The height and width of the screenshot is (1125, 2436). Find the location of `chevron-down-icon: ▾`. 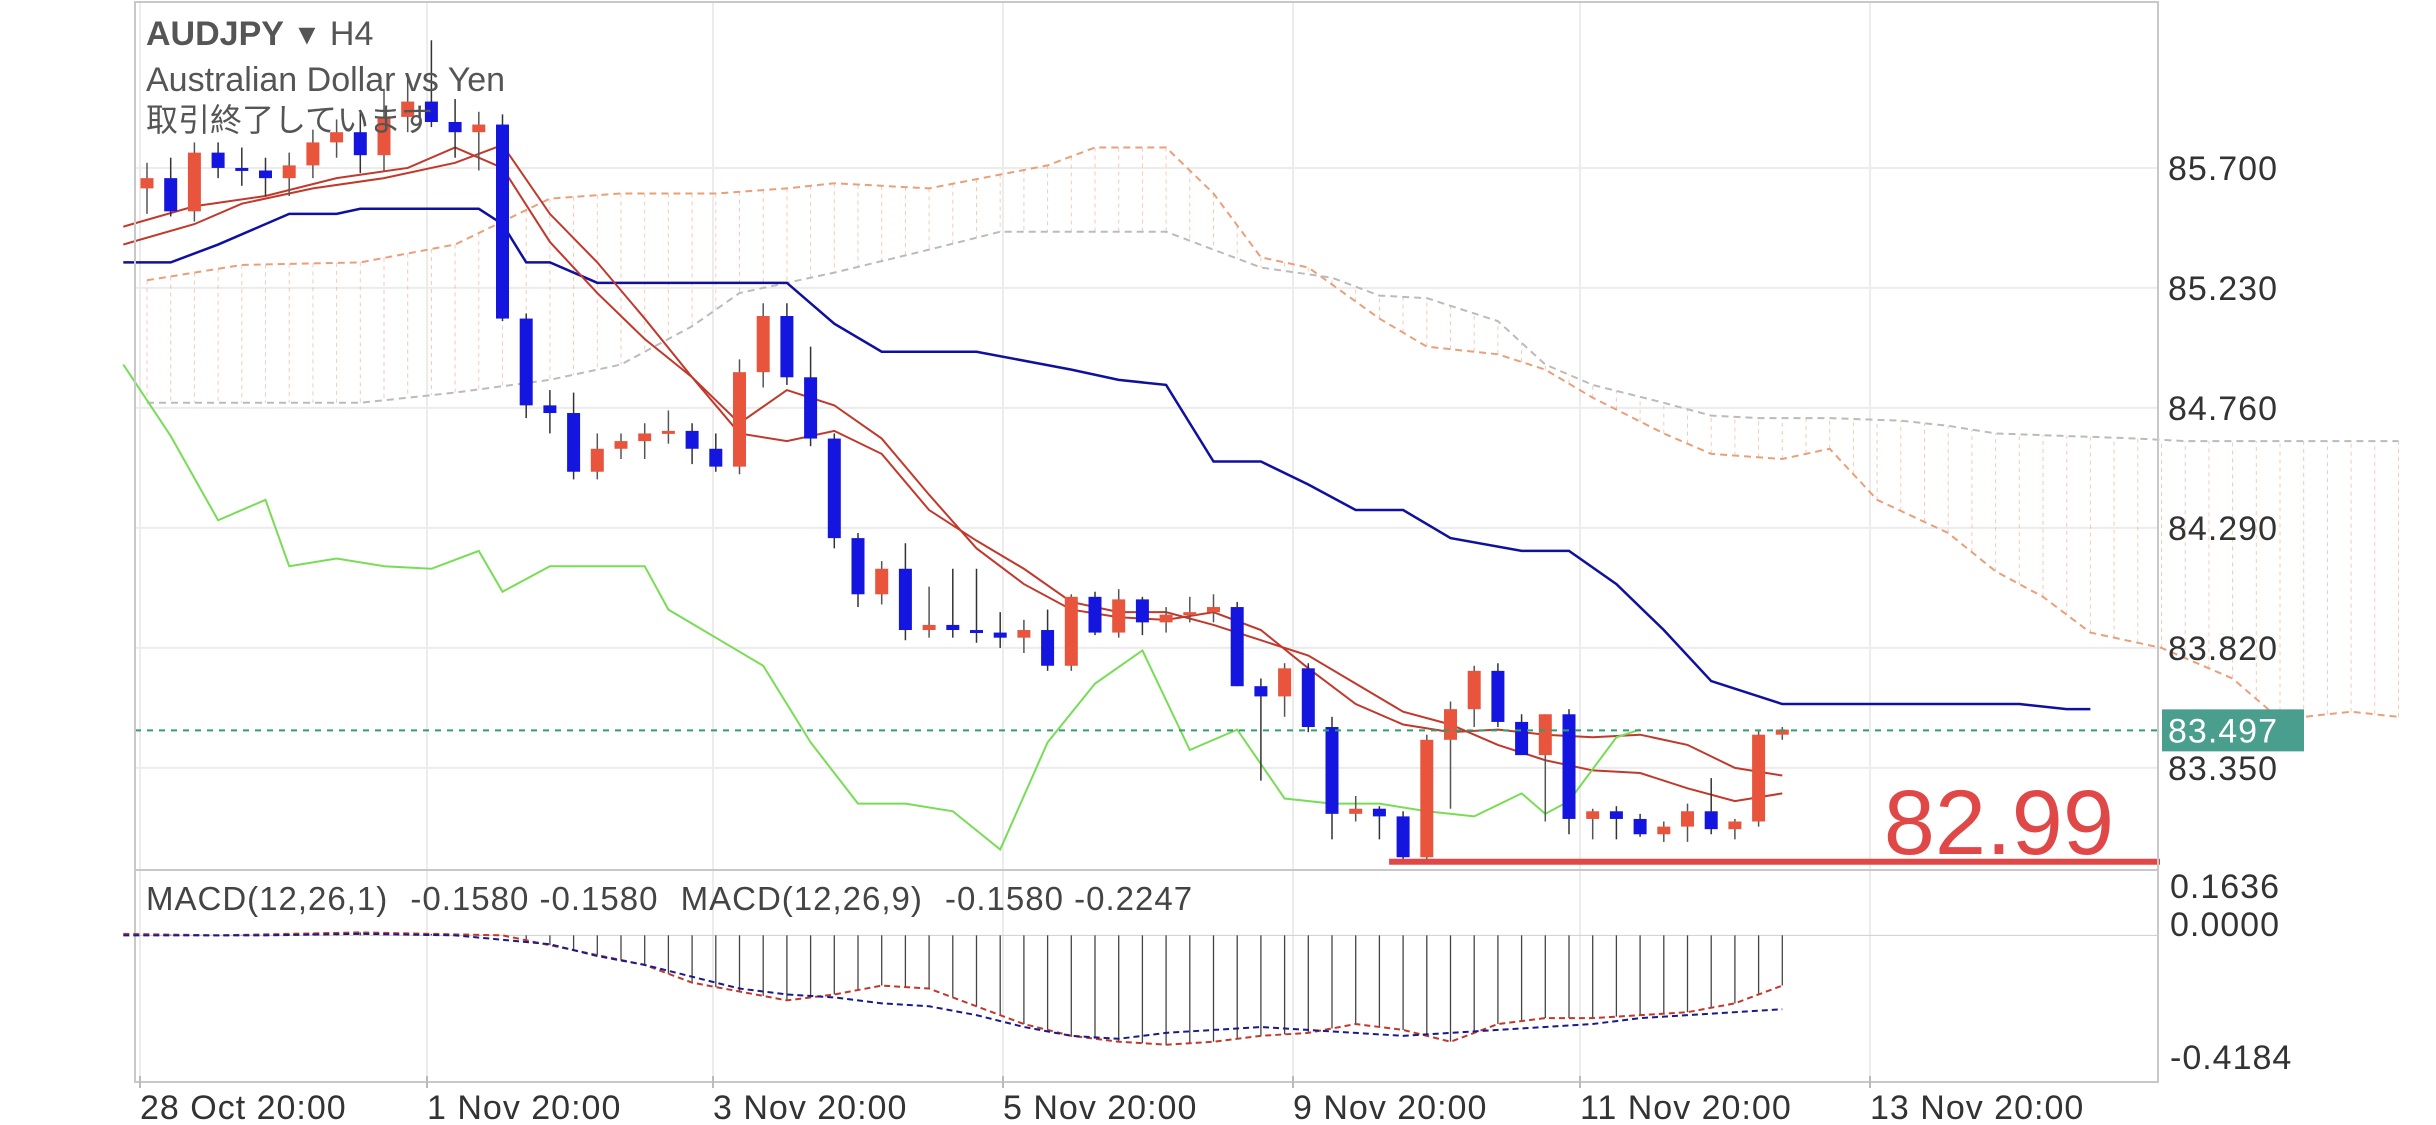

chevron-down-icon: ▾ is located at coordinates (306, 34).